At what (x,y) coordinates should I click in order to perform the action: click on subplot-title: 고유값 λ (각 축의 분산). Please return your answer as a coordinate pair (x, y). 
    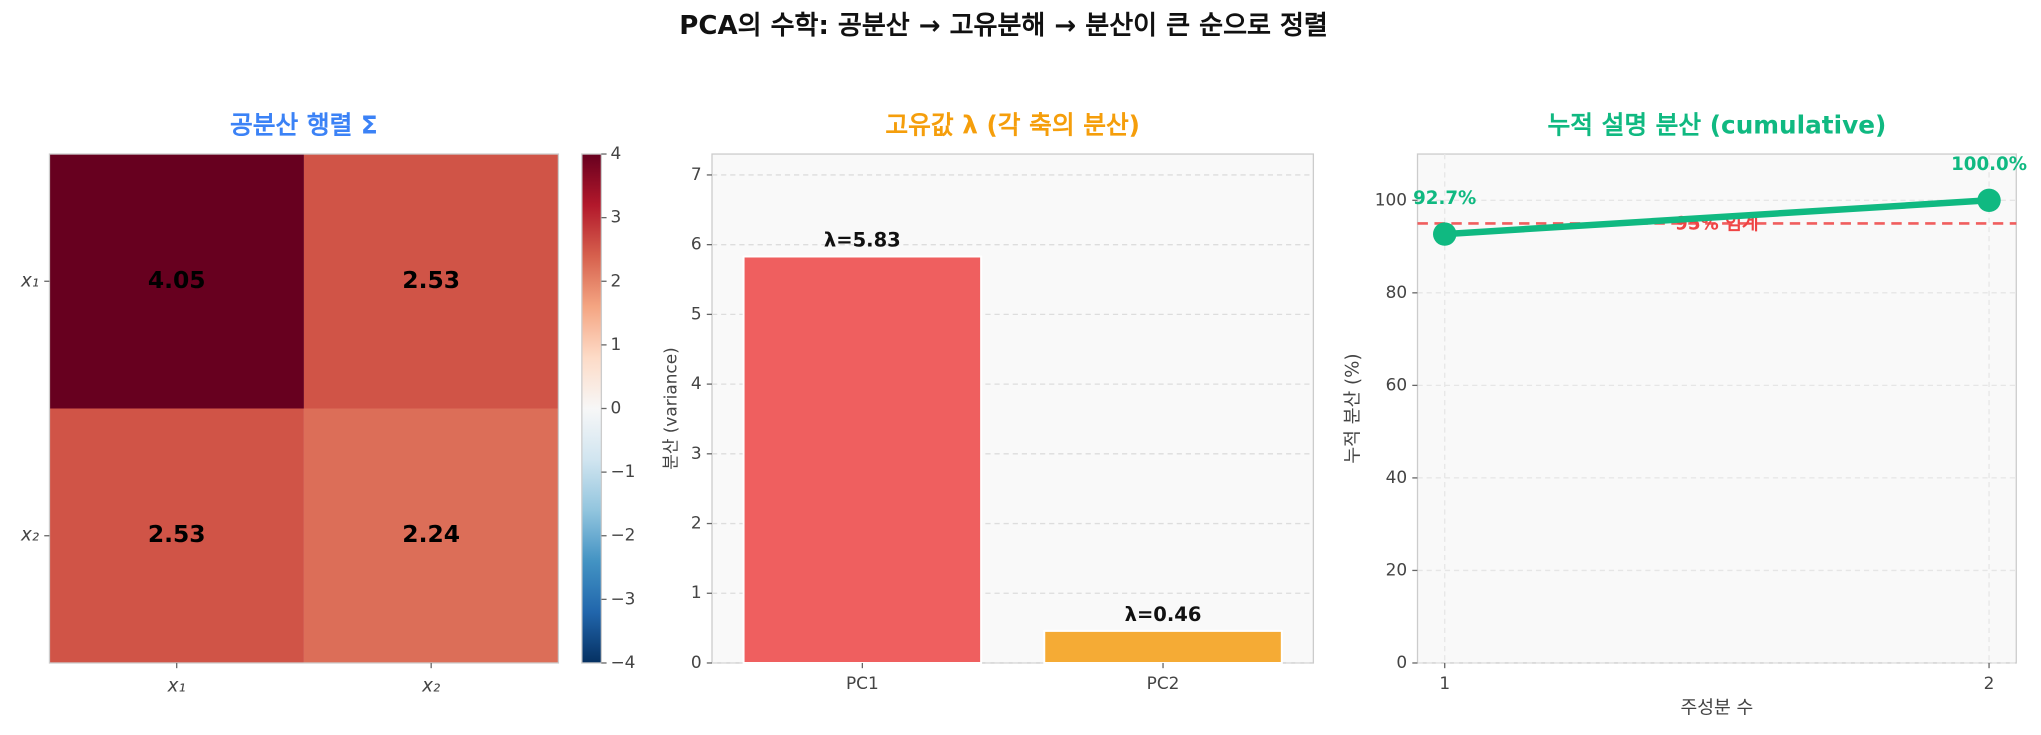
    Looking at the image, I should click on (1012, 125).